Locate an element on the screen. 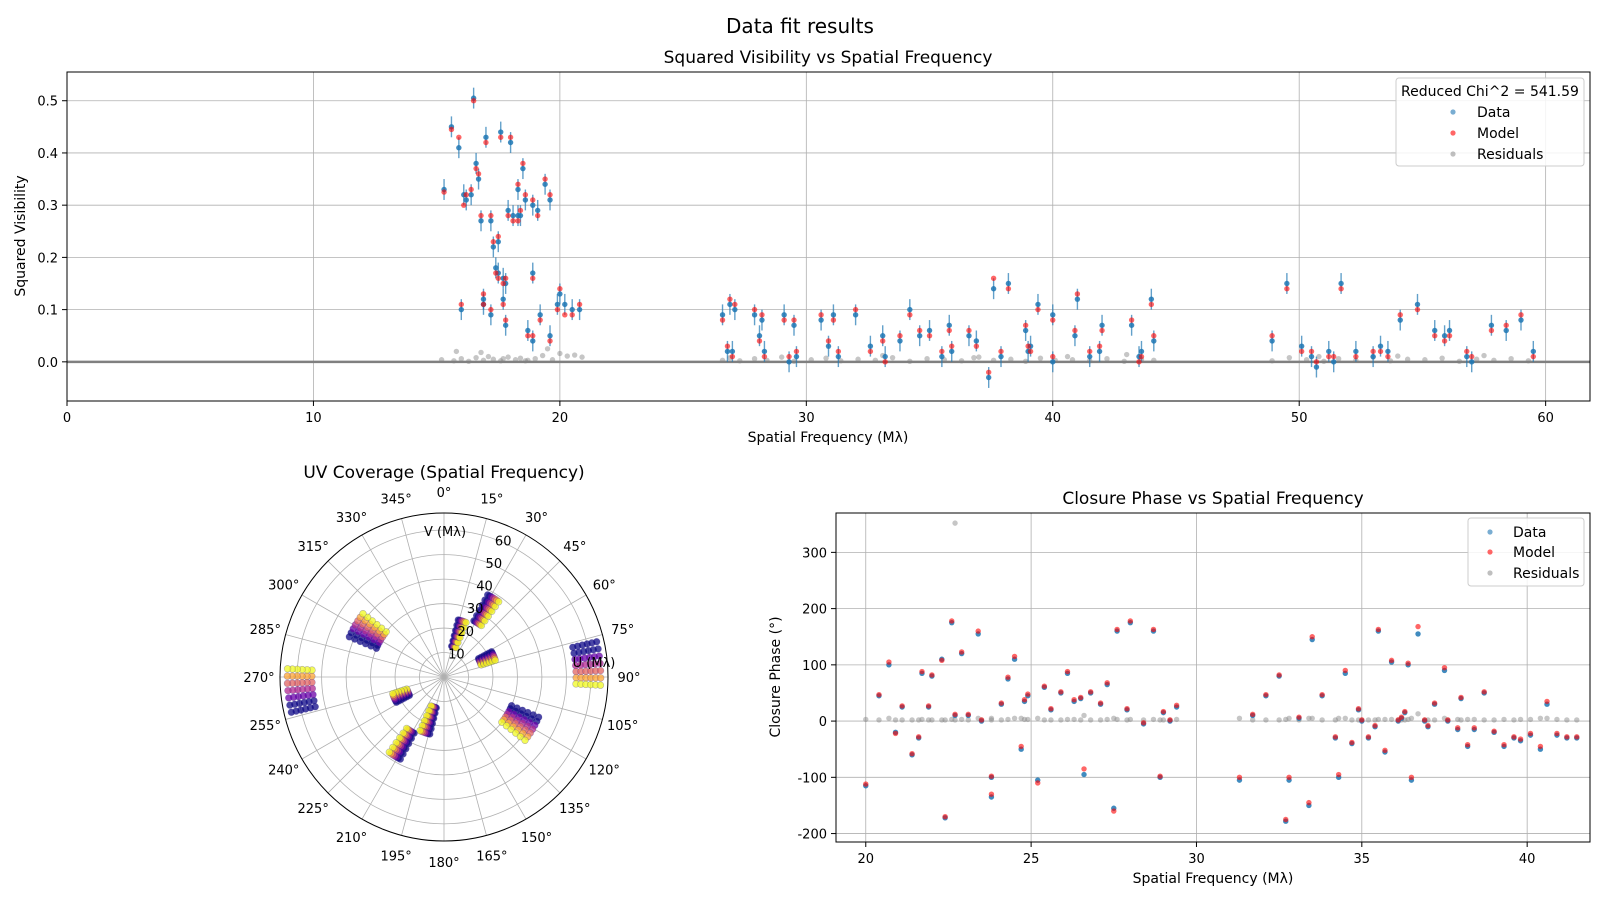  uv-outer-ring is located at coordinates (444, 677).